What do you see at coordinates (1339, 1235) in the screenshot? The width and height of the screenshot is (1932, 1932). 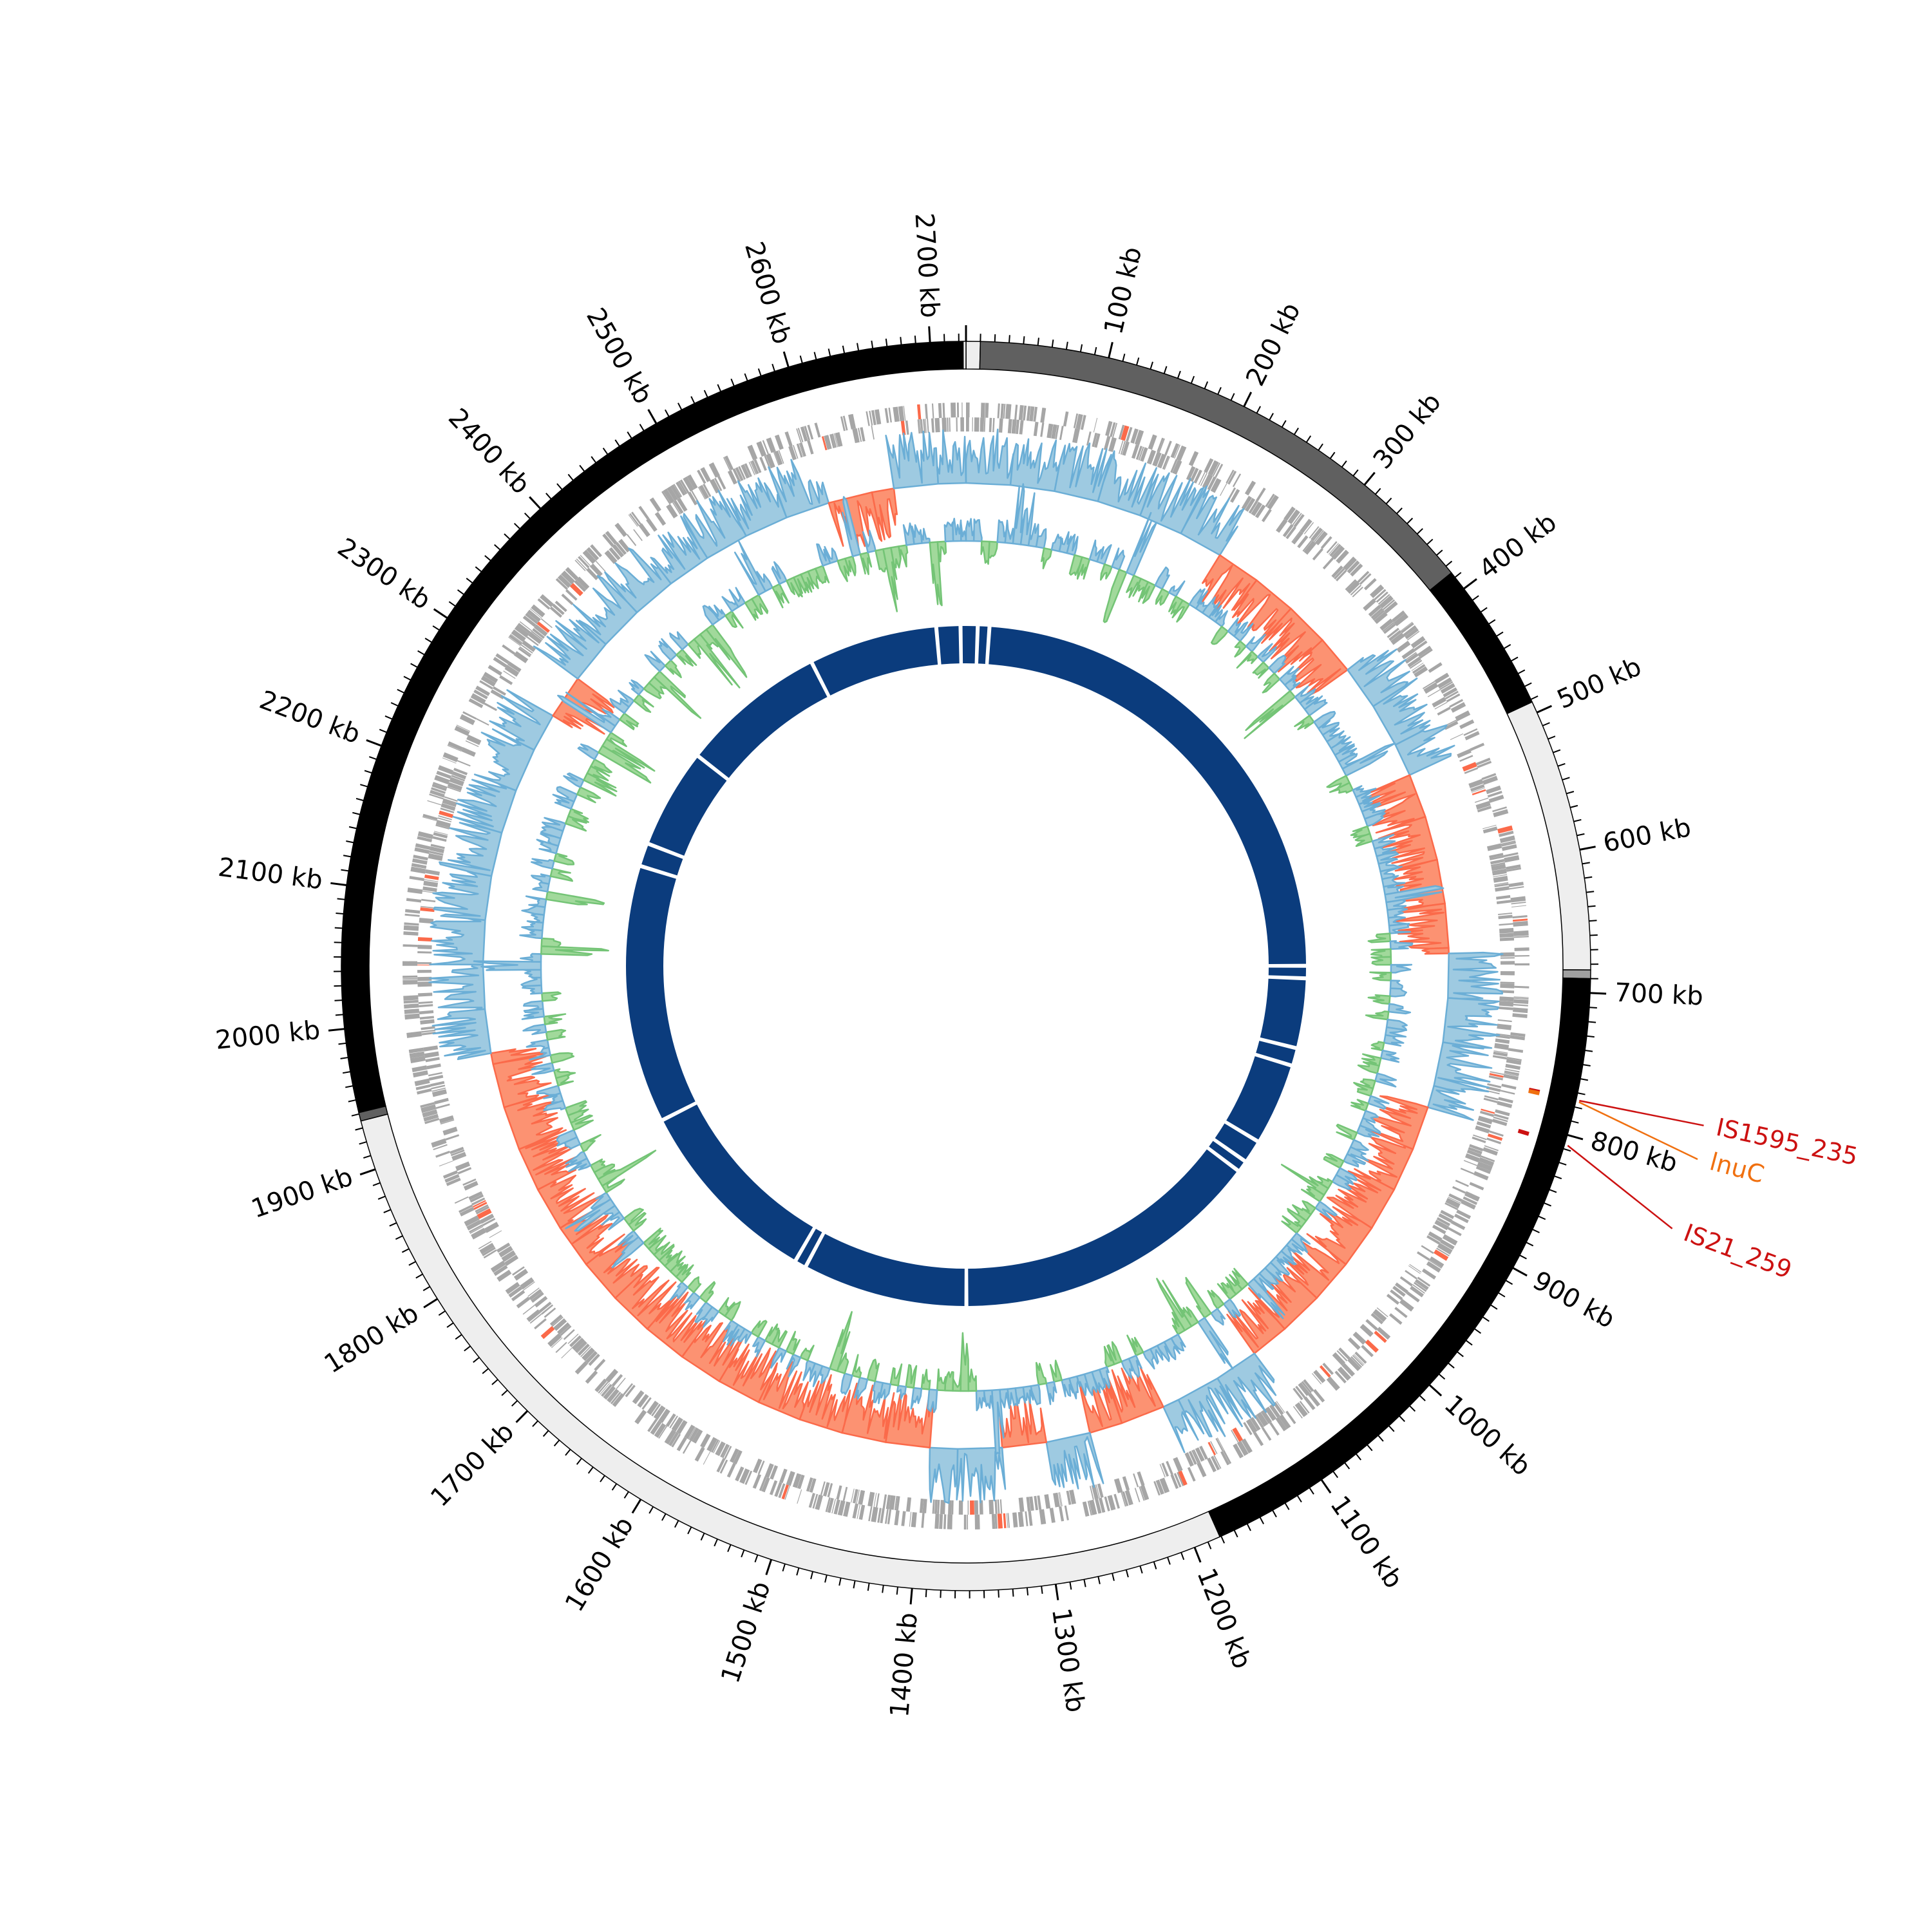 I see `gc-low-segment` at bounding box center [1339, 1235].